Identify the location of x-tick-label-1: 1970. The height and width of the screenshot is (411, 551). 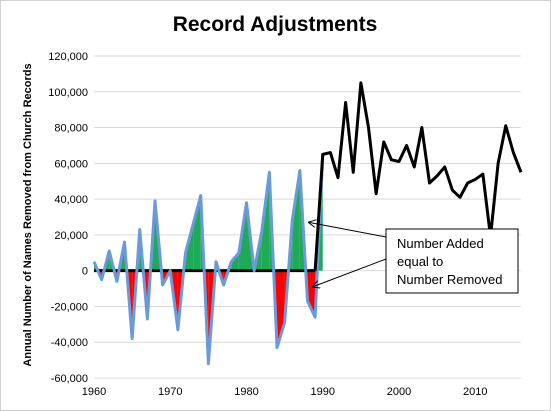
(170, 392).